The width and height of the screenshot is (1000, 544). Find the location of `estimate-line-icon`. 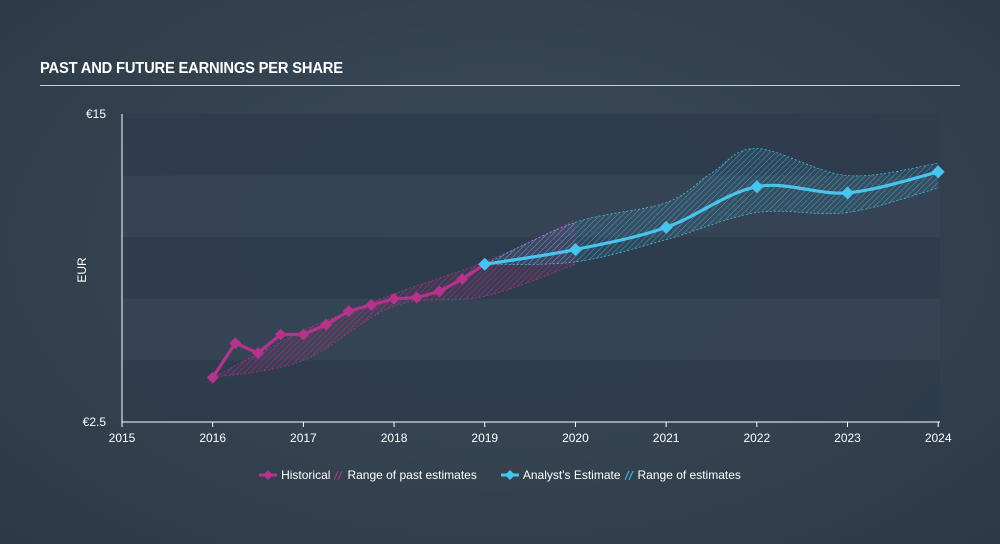

estimate-line-icon is located at coordinates (509, 475).